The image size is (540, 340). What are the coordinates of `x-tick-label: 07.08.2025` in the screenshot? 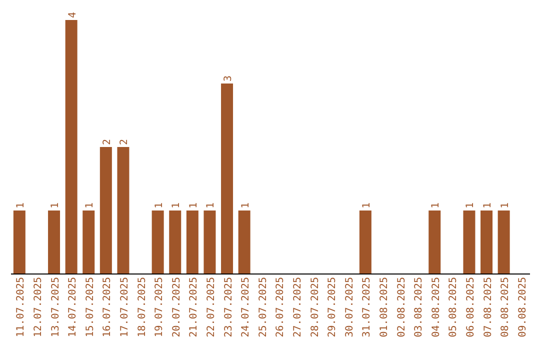 It's located at (488, 307).